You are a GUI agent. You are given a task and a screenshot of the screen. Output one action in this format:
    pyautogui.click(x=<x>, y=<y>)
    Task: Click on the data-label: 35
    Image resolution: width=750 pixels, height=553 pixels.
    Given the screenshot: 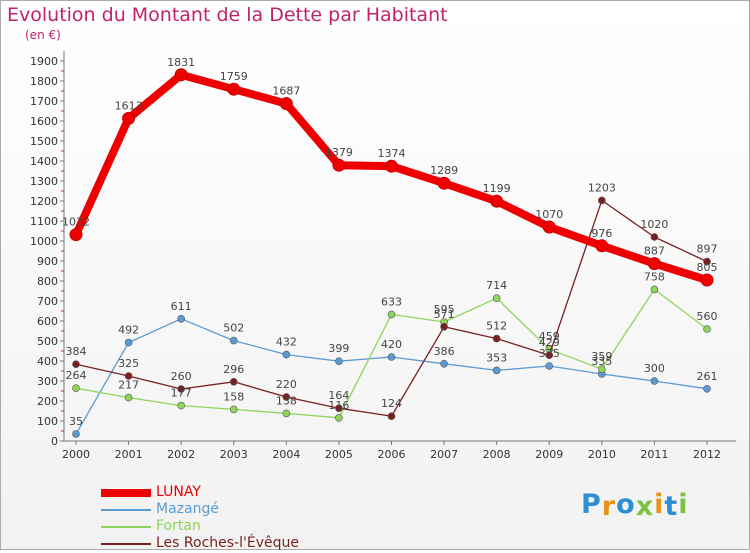 What is the action you would take?
    pyautogui.click(x=76, y=421)
    